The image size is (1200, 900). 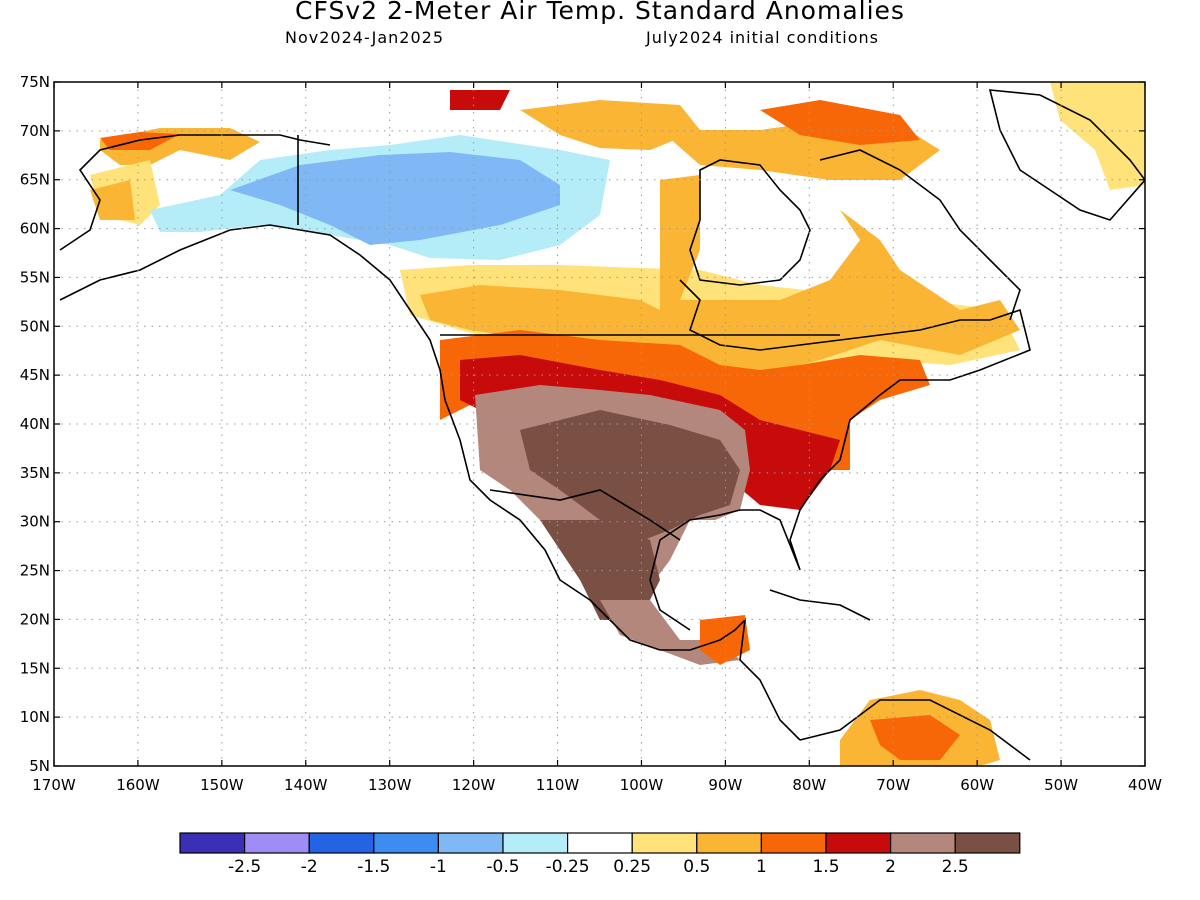 What do you see at coordinates (890, 867) in the screenshot?
I see `colorbar-label: 2` at bounding box center [890, 867].